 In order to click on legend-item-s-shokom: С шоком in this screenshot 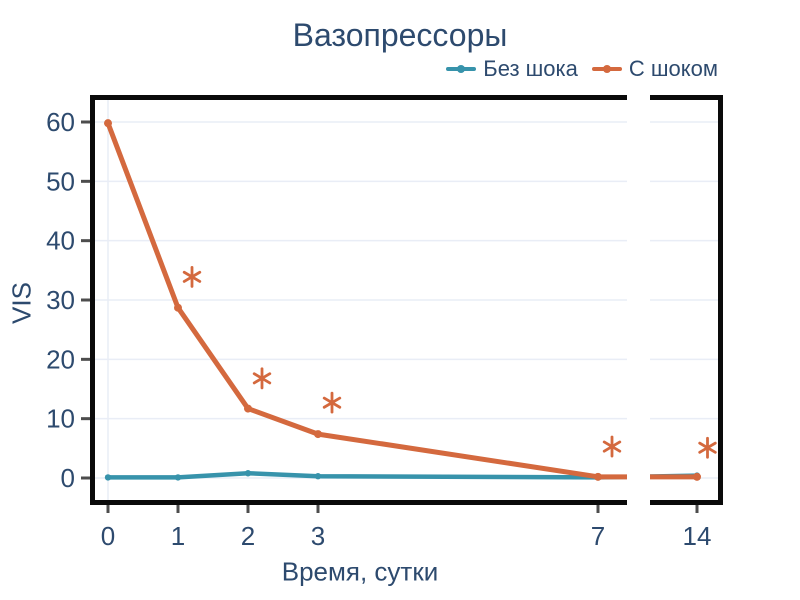, I will do `click(654, 69)`.